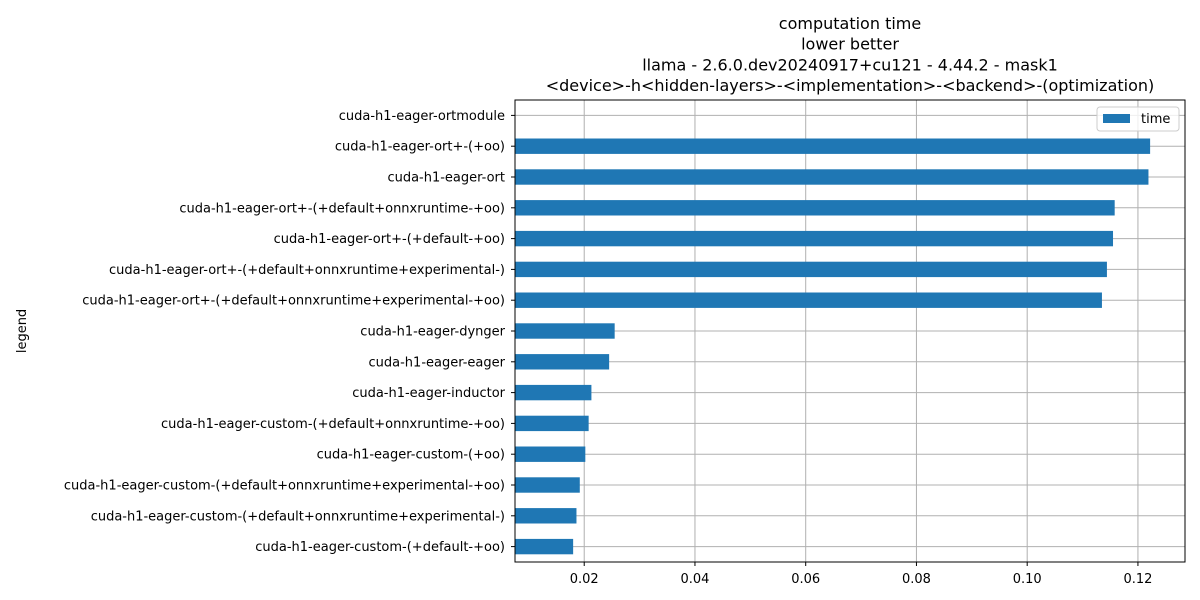  What do you see at coordinates (850, 44) in the screenshot?
I see `chart-title-line: lower better` at bounding box center [850, 44].